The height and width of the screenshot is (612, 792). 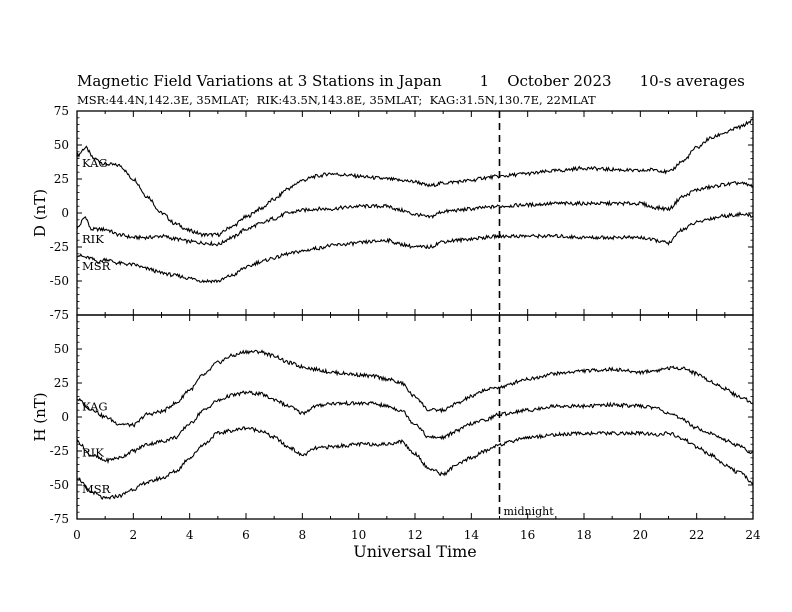 I want to click on top-ylabel: D (nT), so click(x=40, y=213).